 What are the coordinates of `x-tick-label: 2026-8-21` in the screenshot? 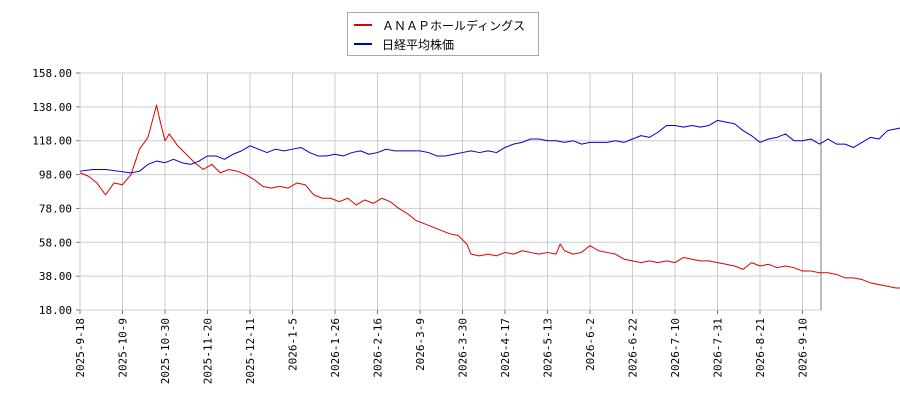 It's located at (760, 348).